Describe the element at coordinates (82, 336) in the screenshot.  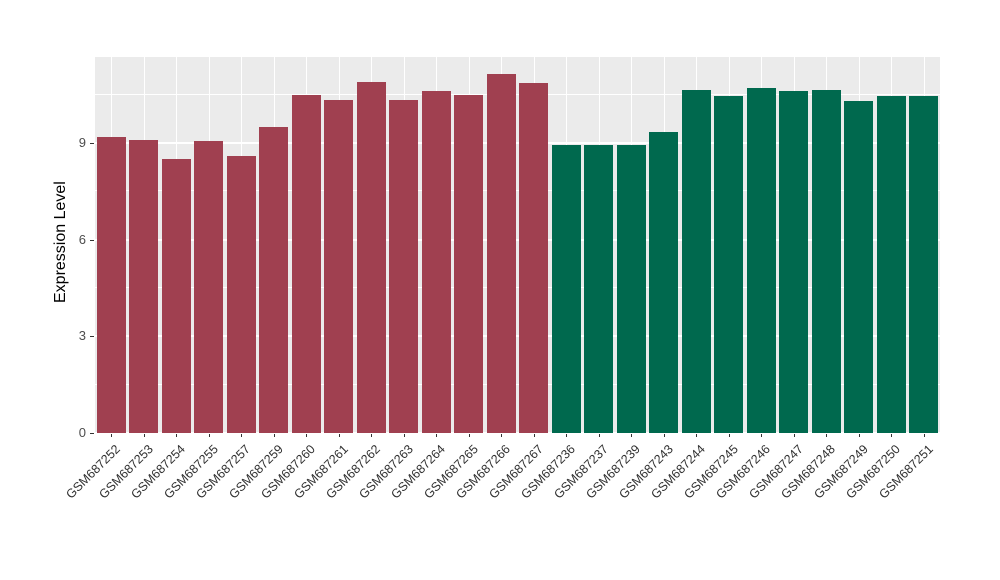
I see `y-tick-label: 3` at that location.